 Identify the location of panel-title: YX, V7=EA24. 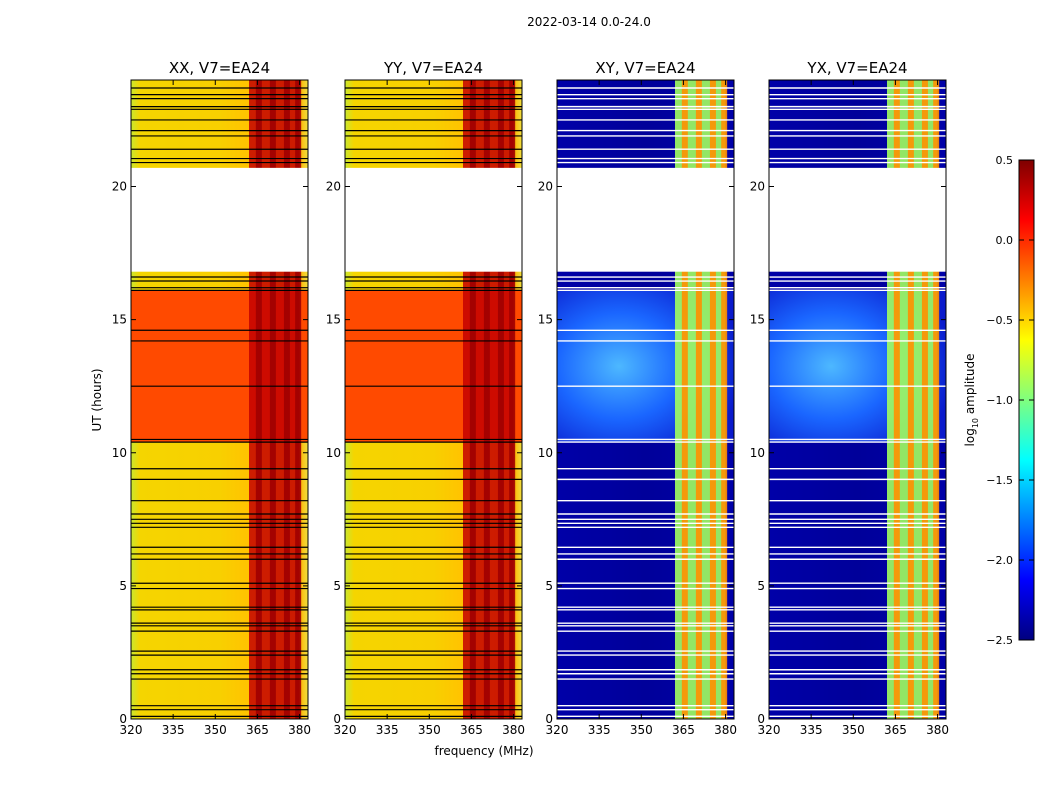
(856, 68).